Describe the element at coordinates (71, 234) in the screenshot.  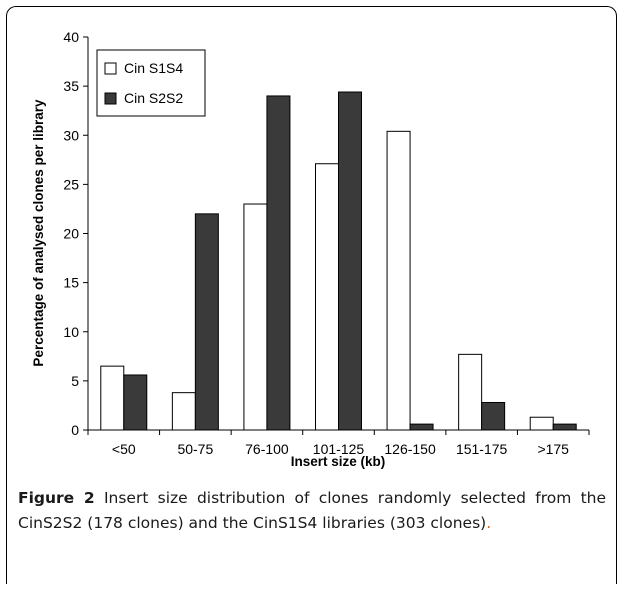
I see `y-tick-label: 20` at that location.